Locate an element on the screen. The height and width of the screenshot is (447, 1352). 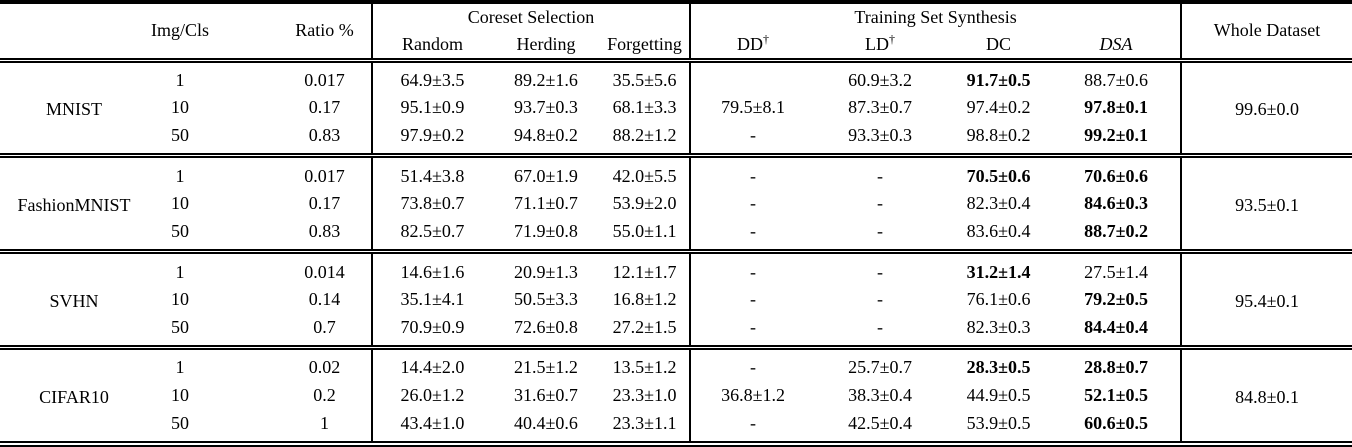
dsa-score: 79.2±0.5 is located at coordinates (1116, 299).